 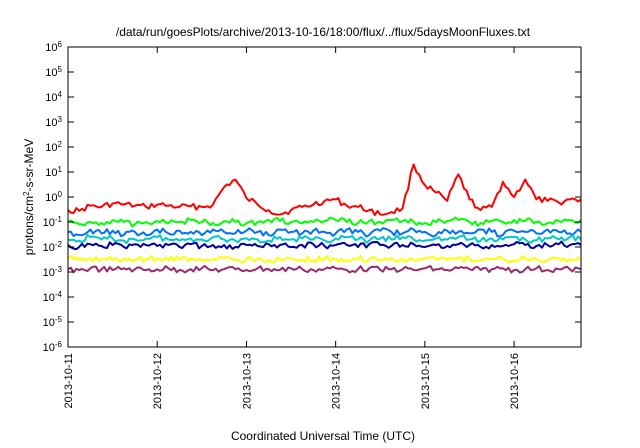 What do you see at coordinates (53, 72) in the screenshot?
I see `y-tick-label: 10⁵` at bounding box center [53, 72].